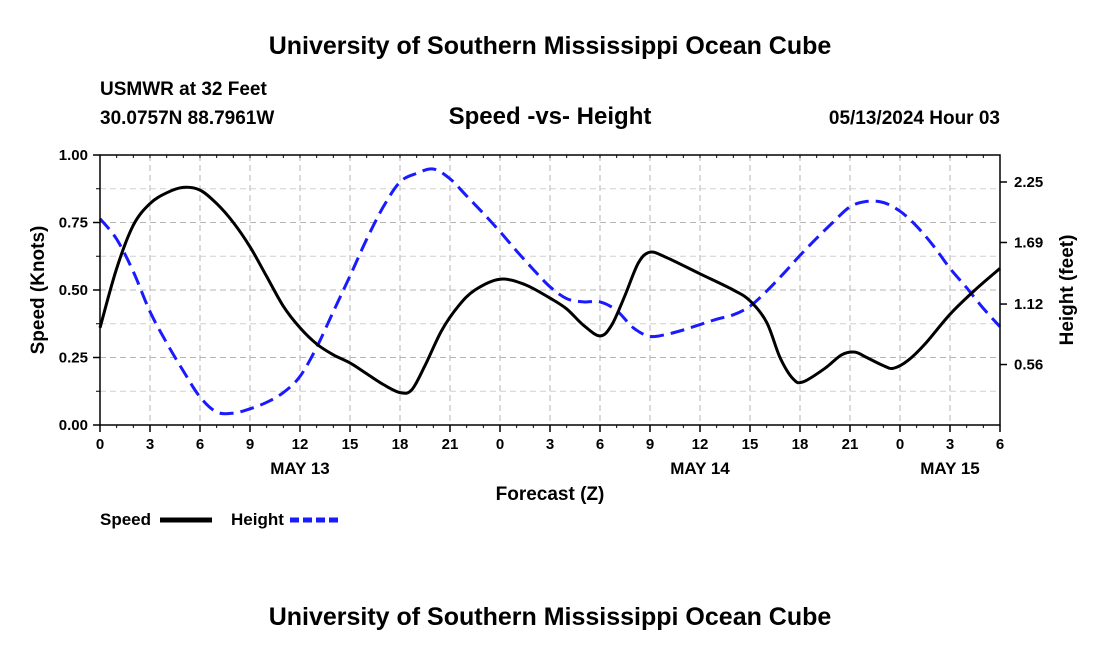  Describe the element at coordinates (700, 468) in the screenshot. I see `date-label: MAY 14` at that location.